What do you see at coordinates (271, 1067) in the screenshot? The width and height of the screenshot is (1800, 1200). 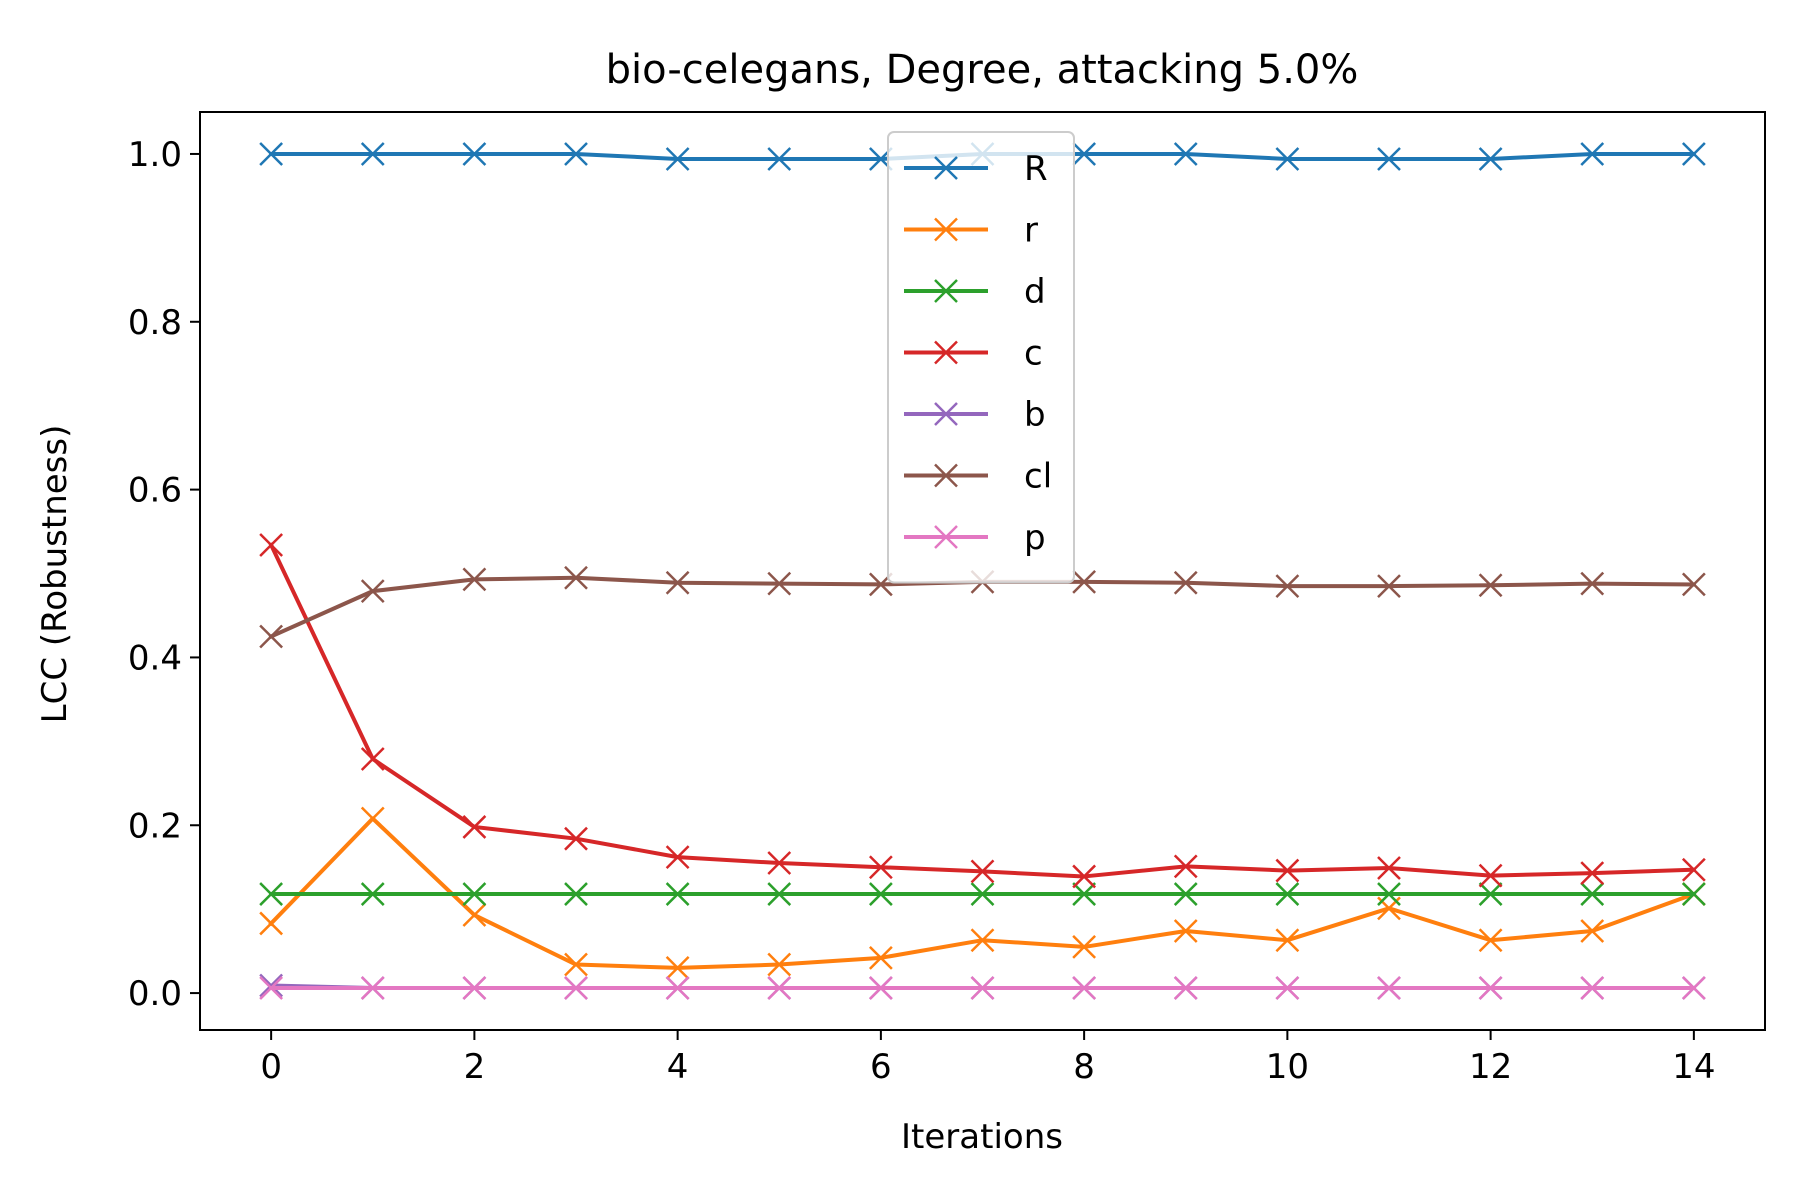 I see `x-tick-label: 0` at bounding box center [271, 1067].